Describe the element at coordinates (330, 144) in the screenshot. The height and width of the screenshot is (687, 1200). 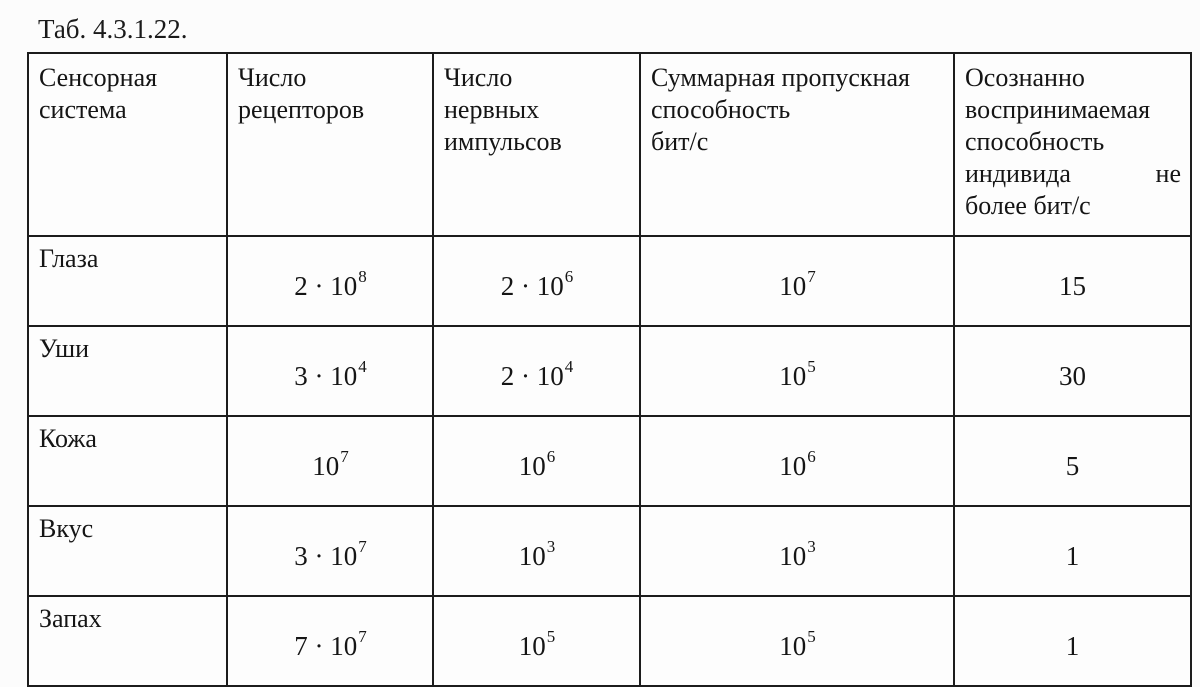
I see `column-header-receptor-count: Число рецепторов` at that location.